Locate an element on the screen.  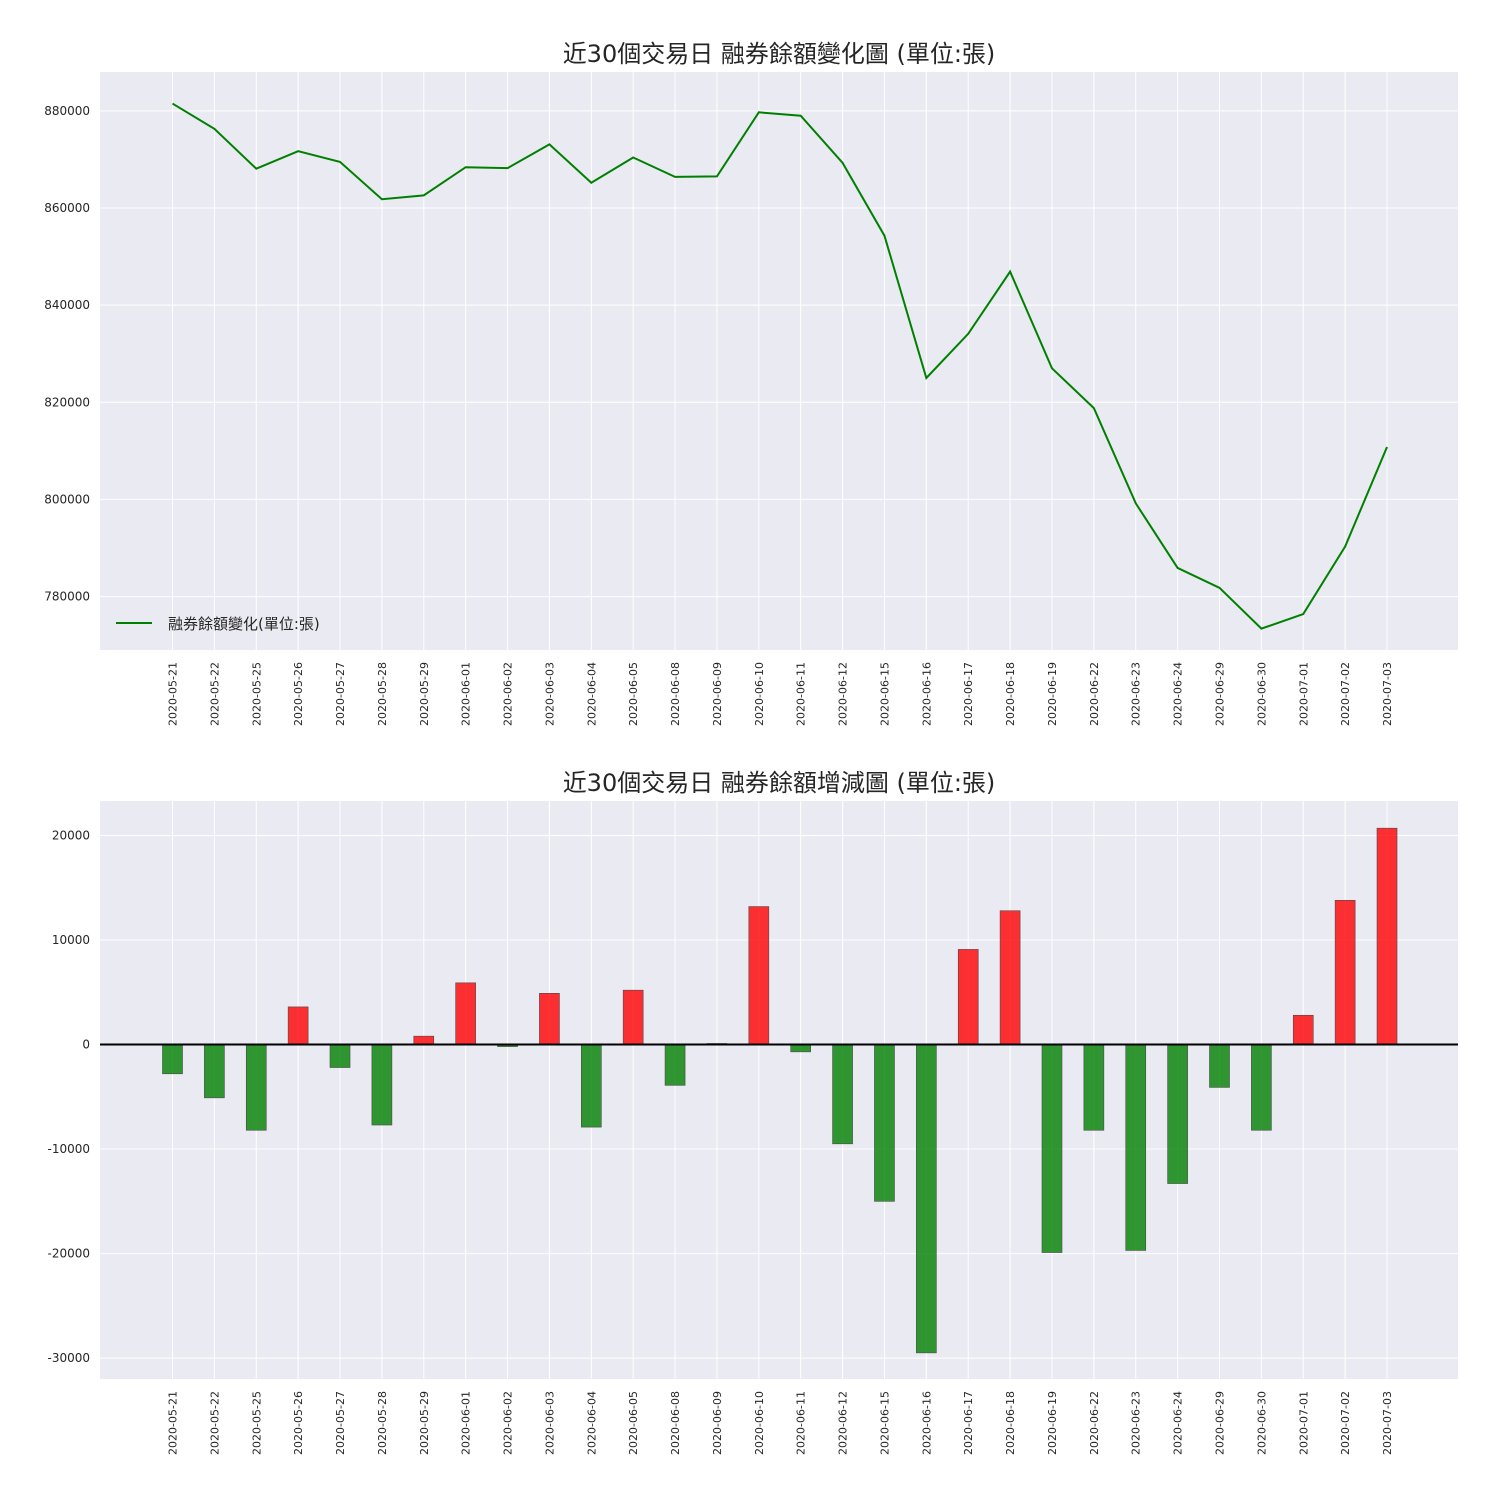
x-tick-label: 2020-05-28 is located at coordinates (382, 1423).